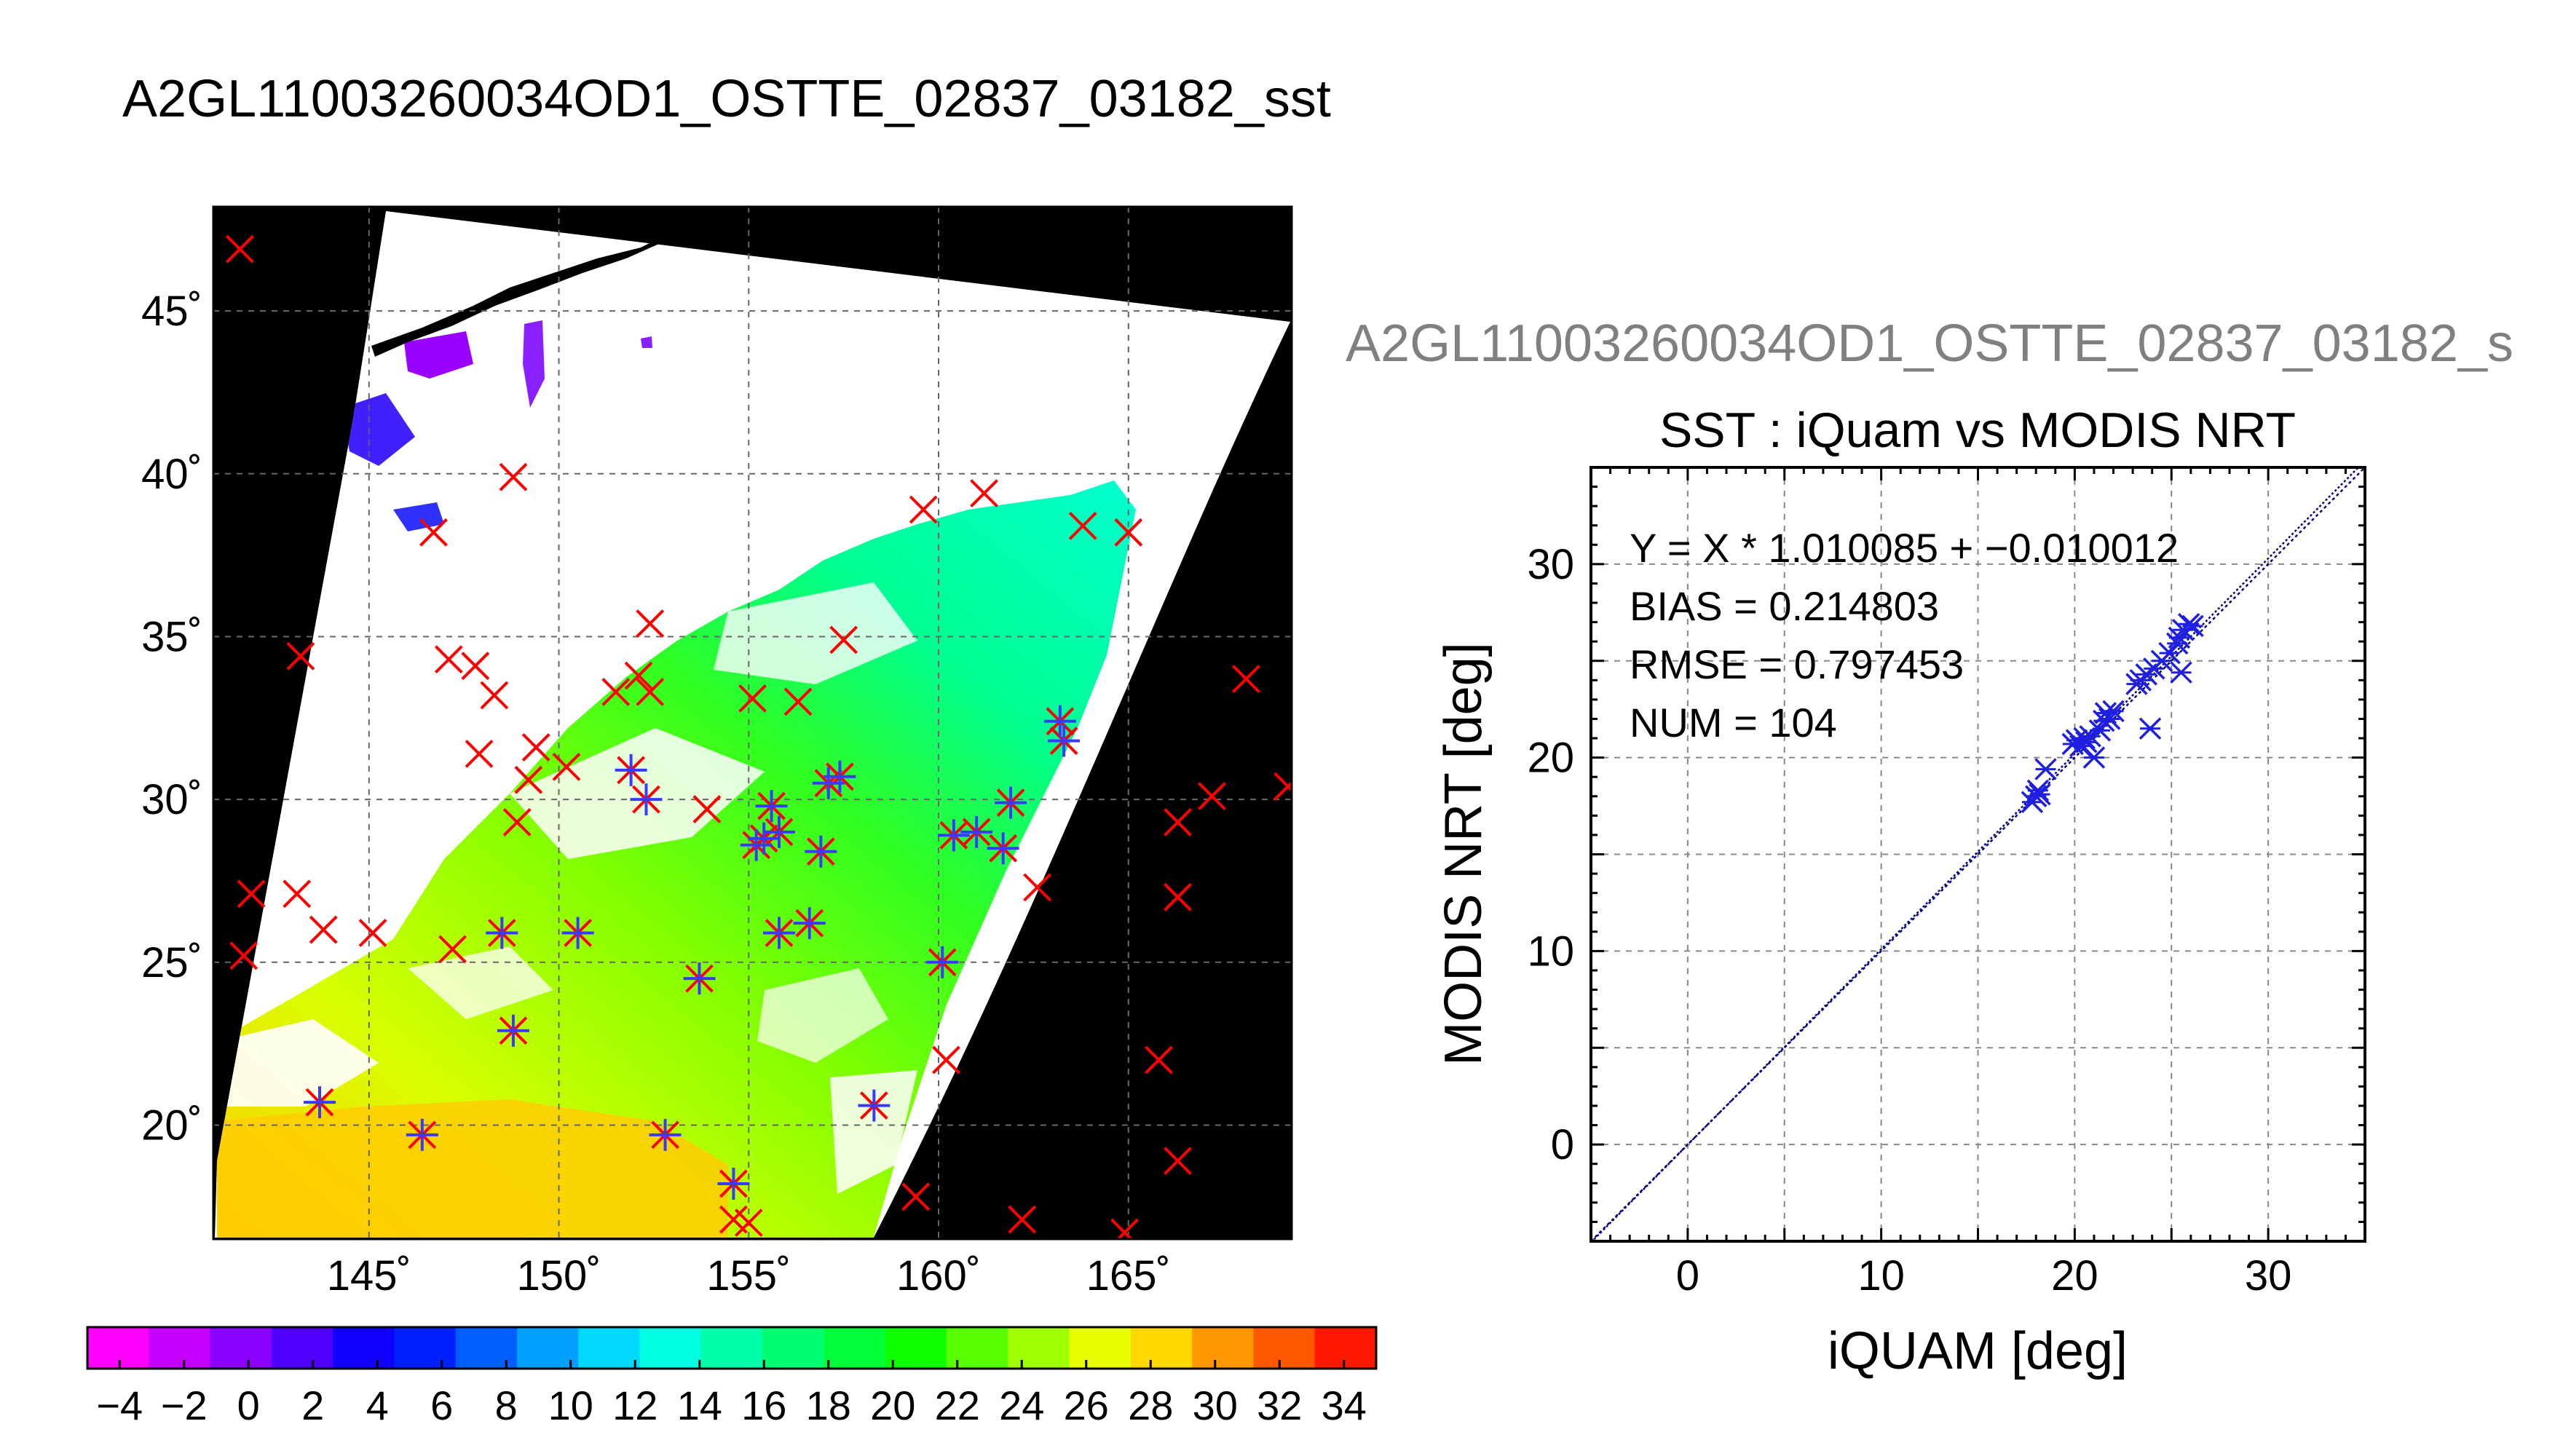  I want to click on longitude-label: 155˚, so click(748, 1275).